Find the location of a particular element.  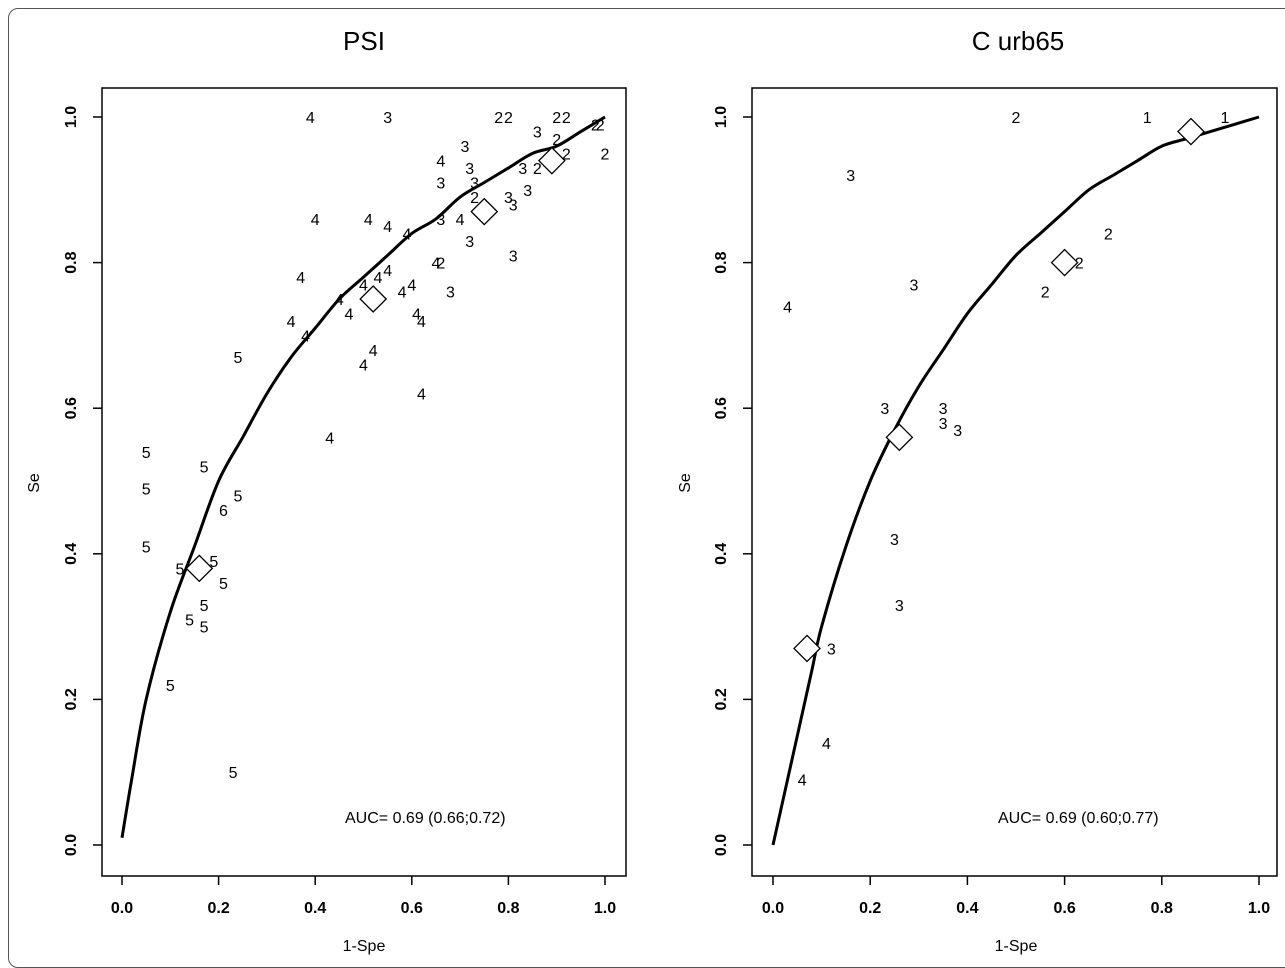

psi-y-axis-label: Se is located at coordinates (34, 483).